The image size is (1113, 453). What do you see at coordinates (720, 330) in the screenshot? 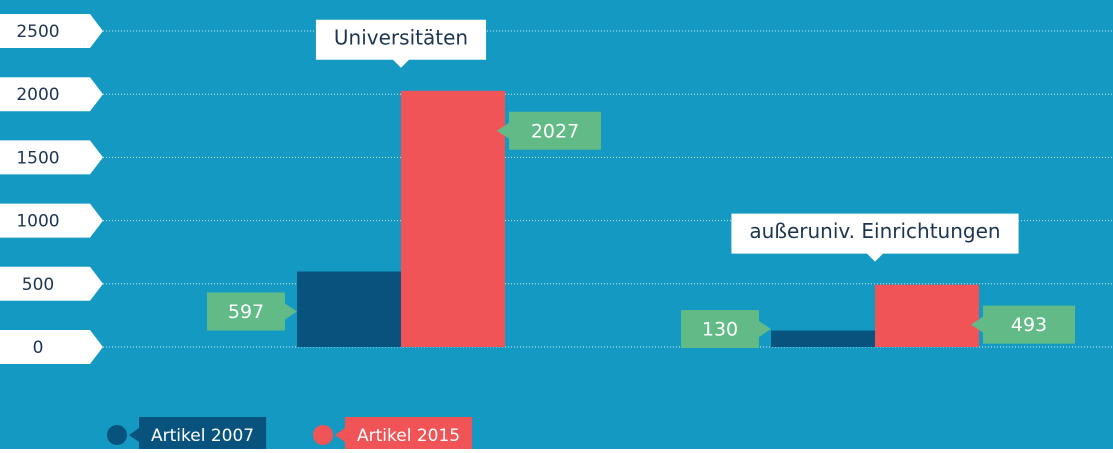
I see `value-label: 130` at bounding box center [720, 330].